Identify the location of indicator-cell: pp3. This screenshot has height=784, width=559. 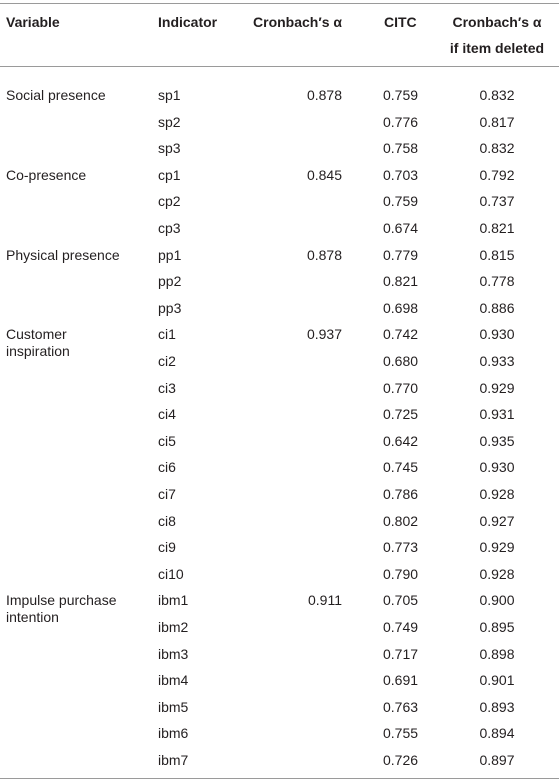
(170, 307).